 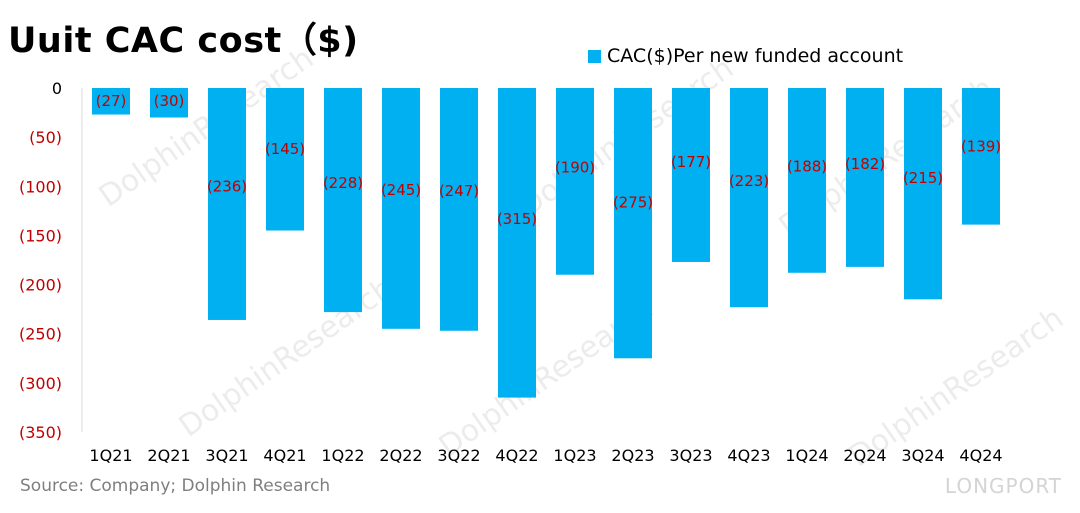 What do you see at coordinates (40, 334) in the screenshot?
I see `y-tick-label: (250)` at bounding box center [40, 334].